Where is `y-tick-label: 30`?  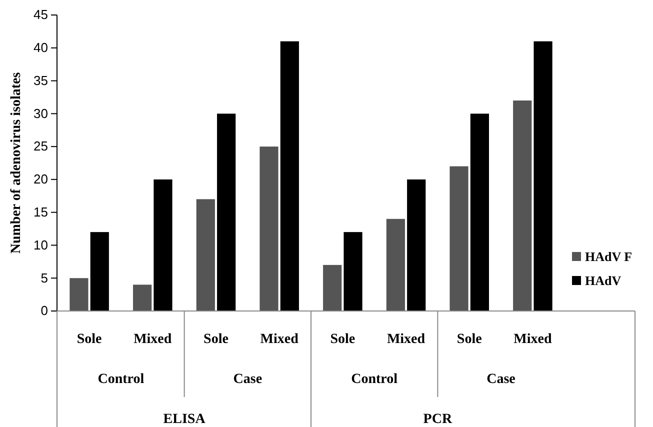
y-tick-label: 30 is located at coordinates (41, 113).